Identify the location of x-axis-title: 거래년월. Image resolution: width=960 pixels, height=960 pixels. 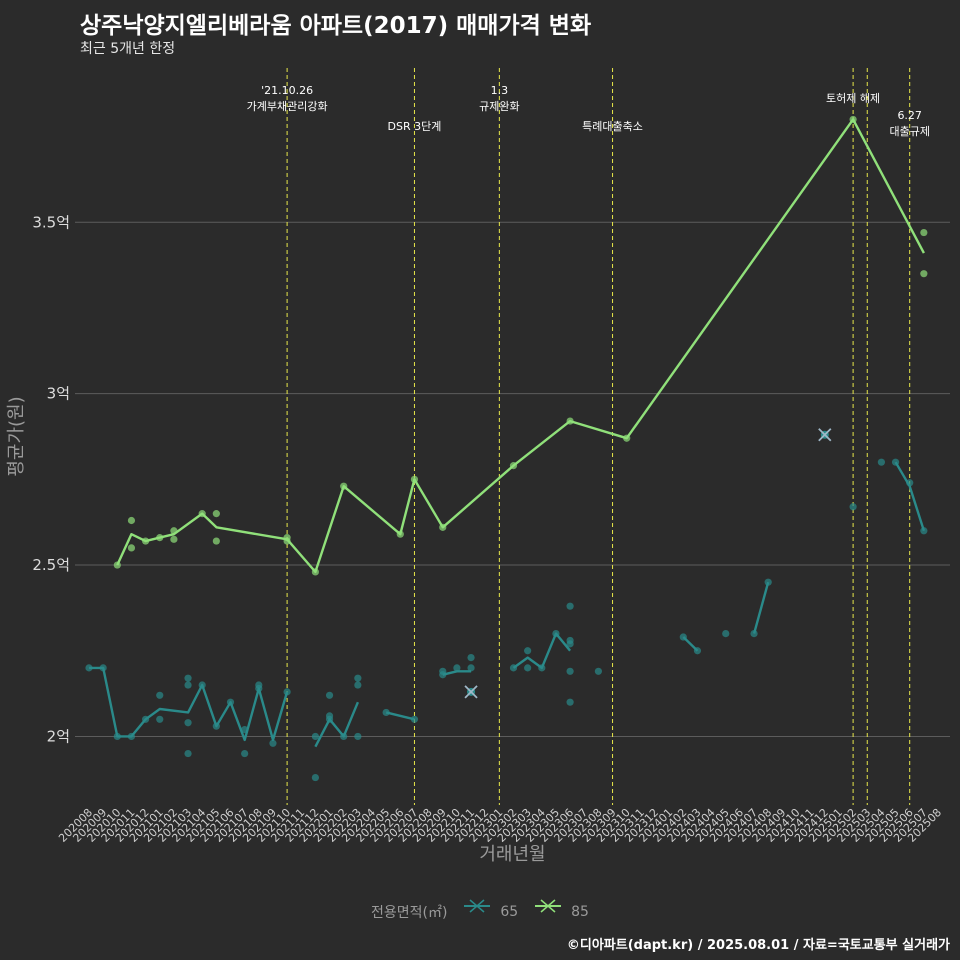
(512, 854).